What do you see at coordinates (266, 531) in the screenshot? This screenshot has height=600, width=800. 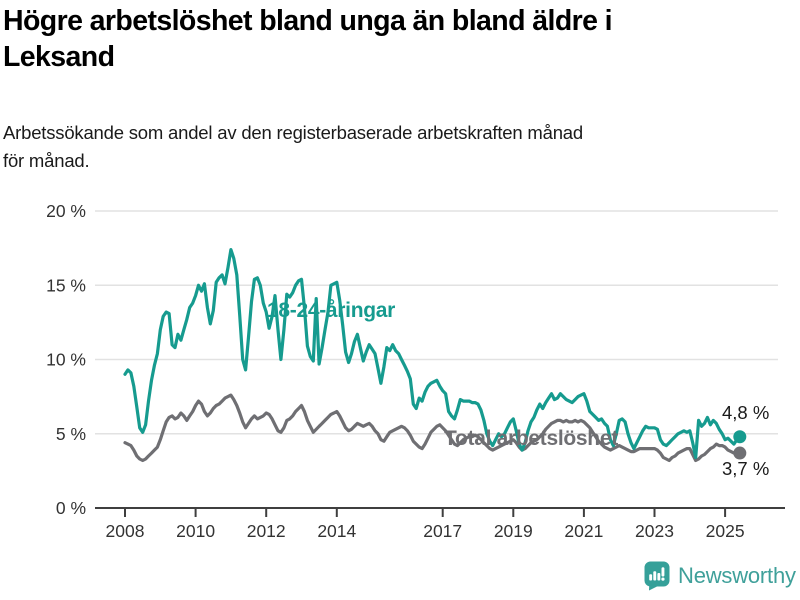 I see `x-tick-label: 2012` at bounding box center [266, 531].